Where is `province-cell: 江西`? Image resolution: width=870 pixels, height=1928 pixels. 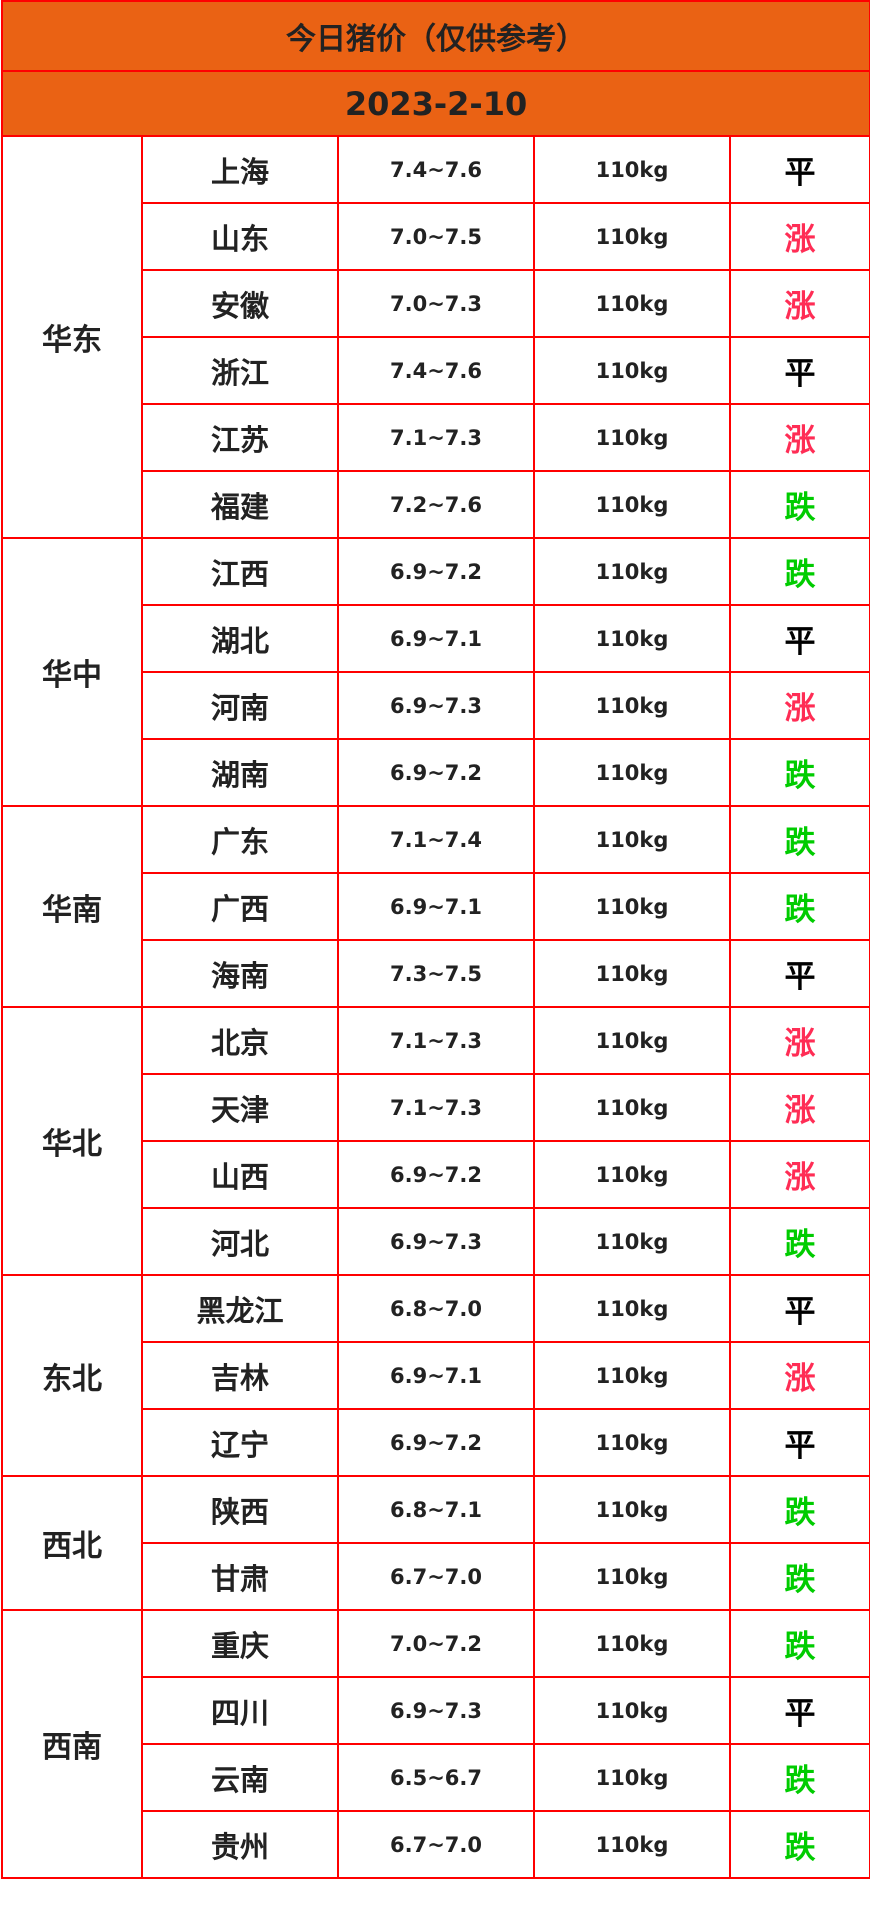 province-cell: 江西 is located at coordinates (240, 571).